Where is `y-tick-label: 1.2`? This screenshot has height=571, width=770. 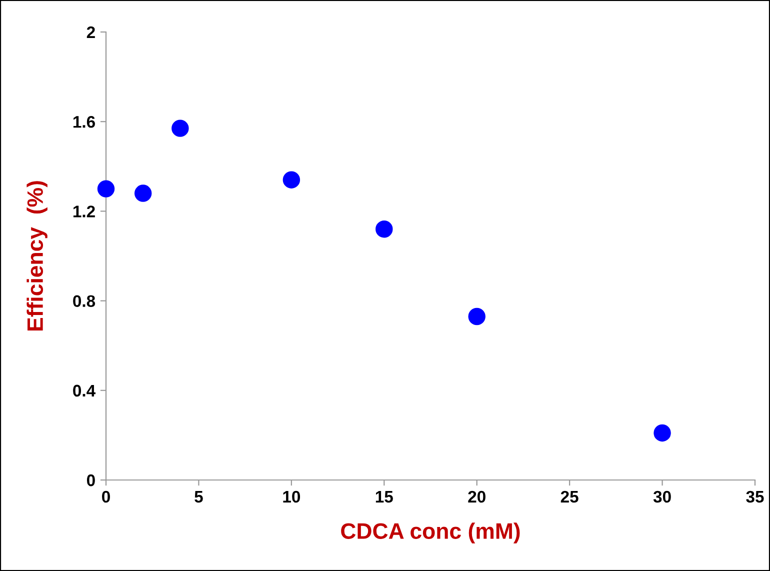 y-tick-label: 1.2 is located at coordinates (84, 212).